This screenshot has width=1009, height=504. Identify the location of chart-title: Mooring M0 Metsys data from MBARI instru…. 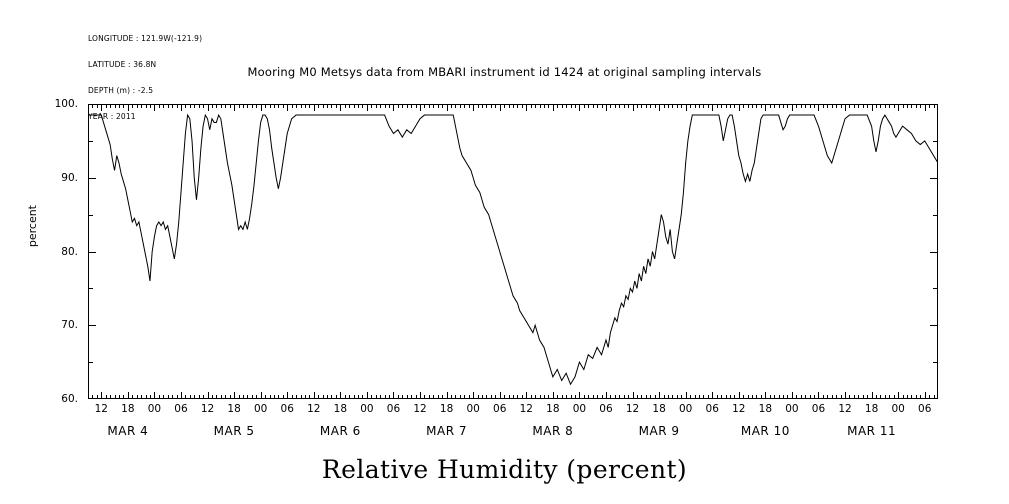
(504, 72).